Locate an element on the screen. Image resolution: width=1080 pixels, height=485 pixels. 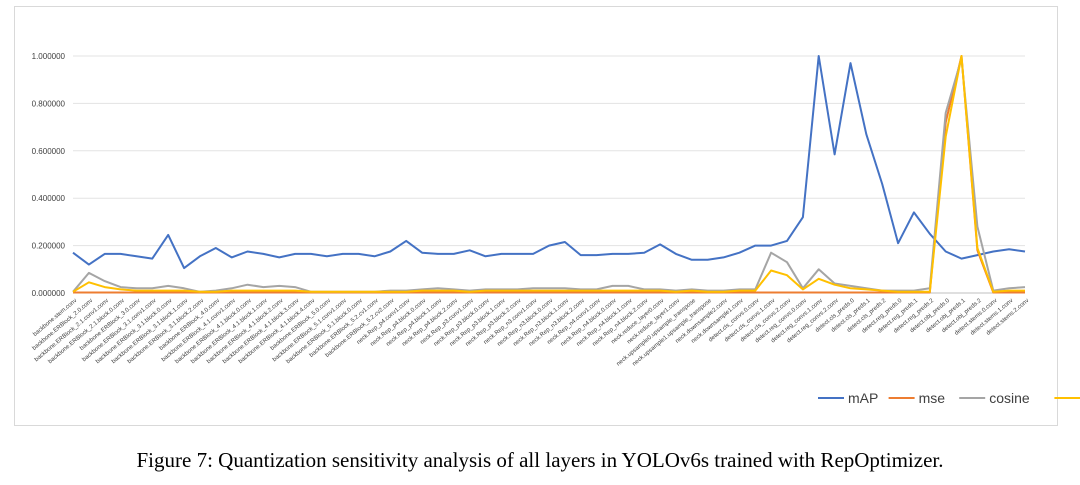
legend-label-mse: mse is located at coordinates (932, 398).